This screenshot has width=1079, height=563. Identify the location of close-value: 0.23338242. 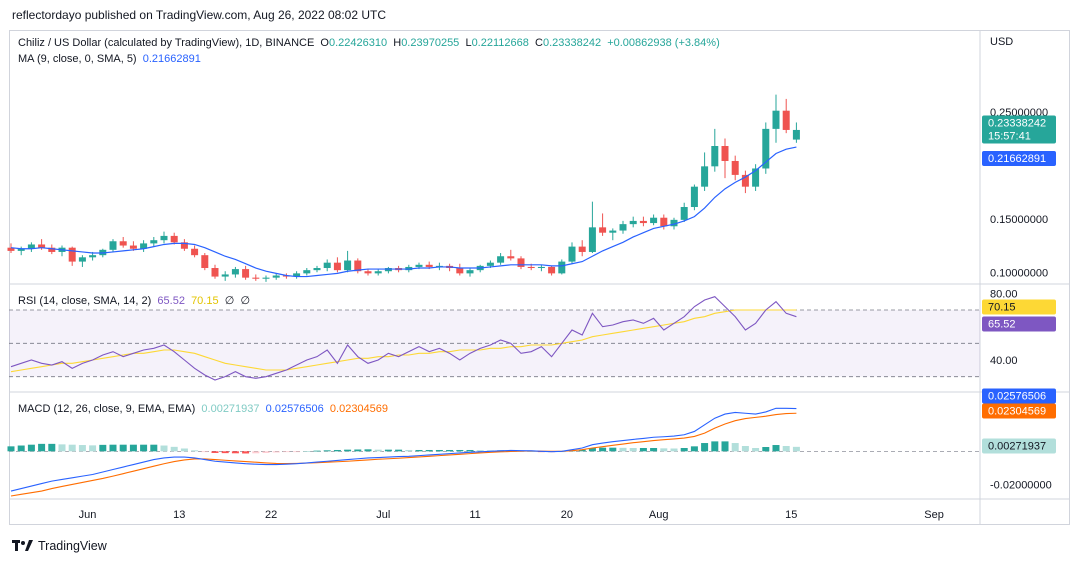
(572, 43).